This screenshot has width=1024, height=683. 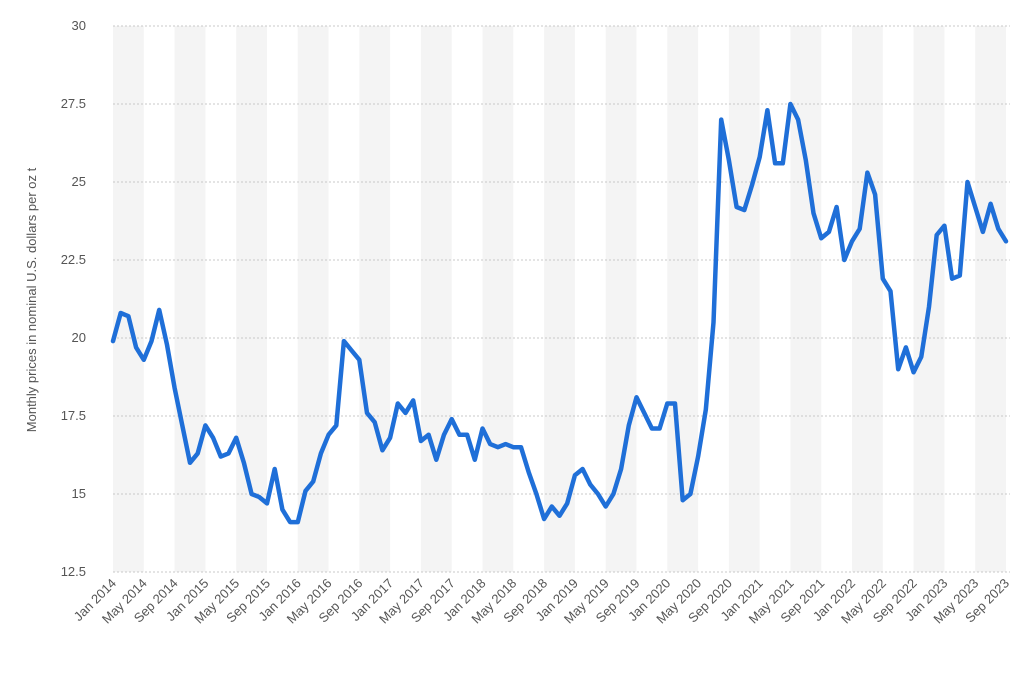 I want to click on y-tick-label: 20, so click(x=79, y=337).